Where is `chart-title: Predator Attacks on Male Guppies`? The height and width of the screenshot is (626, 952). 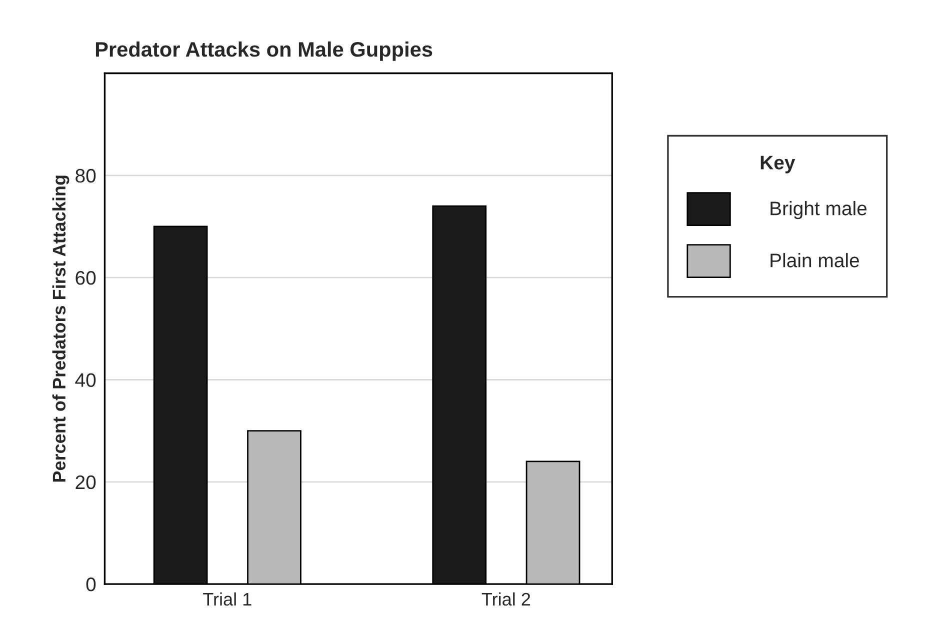
chart-title: Predator Attacks on Male Guppies is located at coordinates (264, 51).